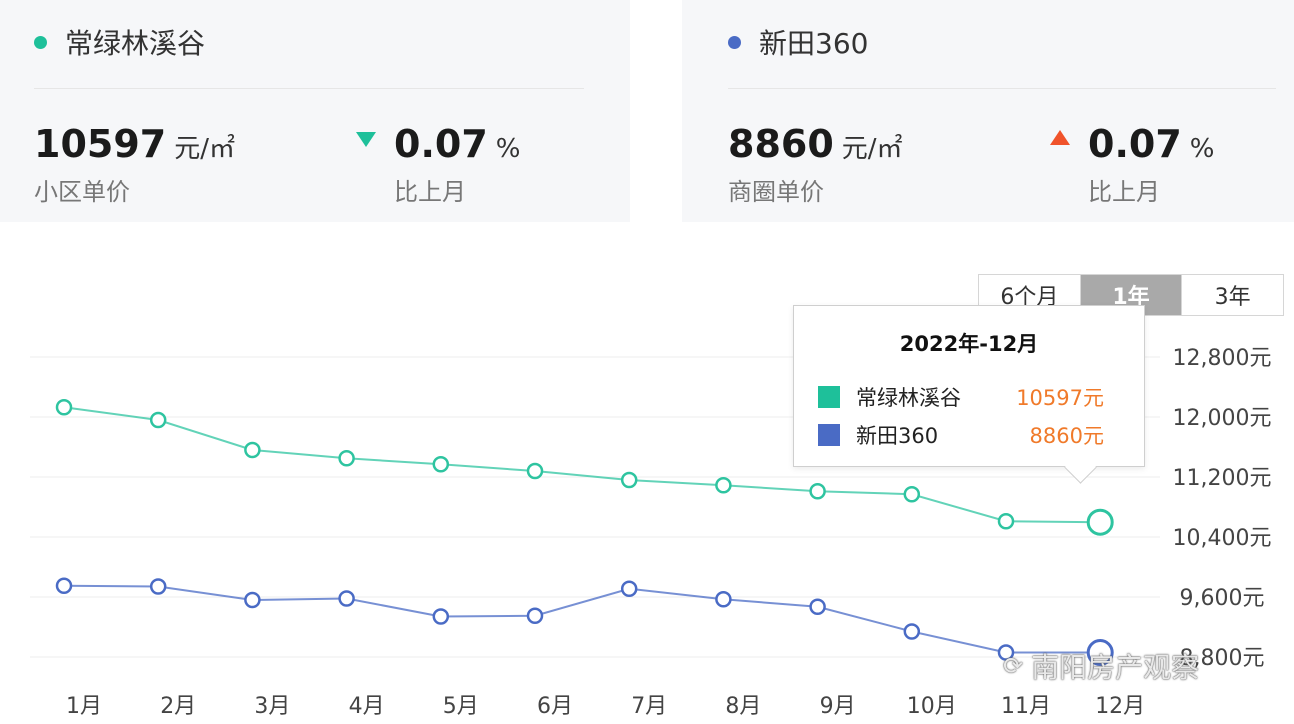  I want to click on y-tick-label: 12,800元, so click(1222, 358).